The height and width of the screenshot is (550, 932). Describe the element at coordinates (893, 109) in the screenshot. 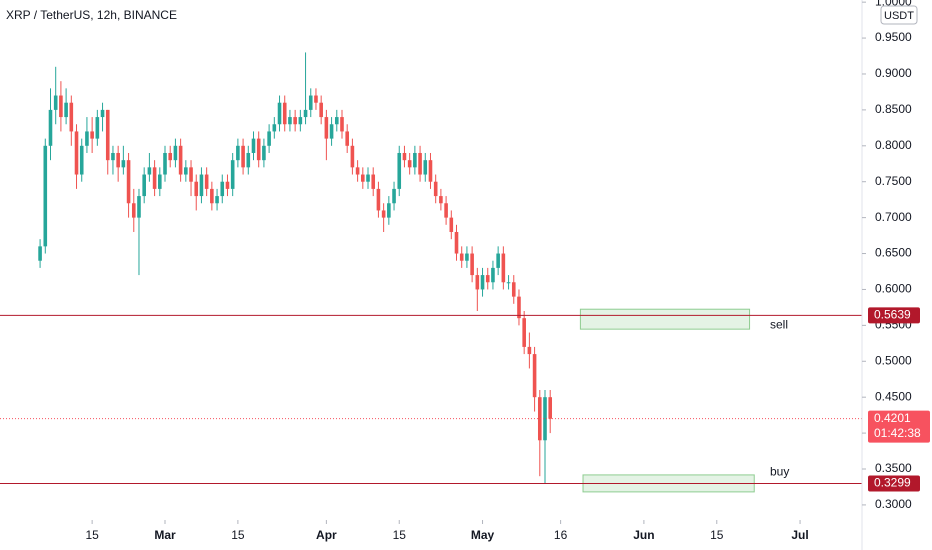

I see `y-tick-label: 0.8500` at that location.